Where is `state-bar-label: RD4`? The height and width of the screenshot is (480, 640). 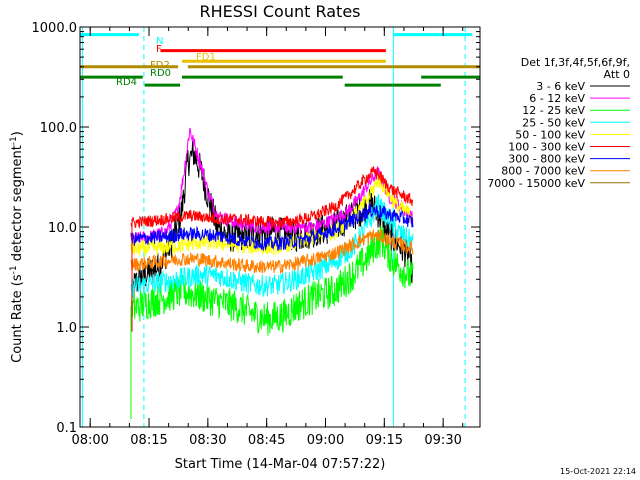
state-bar-label: RD4 is located at coordinates (126, 82).